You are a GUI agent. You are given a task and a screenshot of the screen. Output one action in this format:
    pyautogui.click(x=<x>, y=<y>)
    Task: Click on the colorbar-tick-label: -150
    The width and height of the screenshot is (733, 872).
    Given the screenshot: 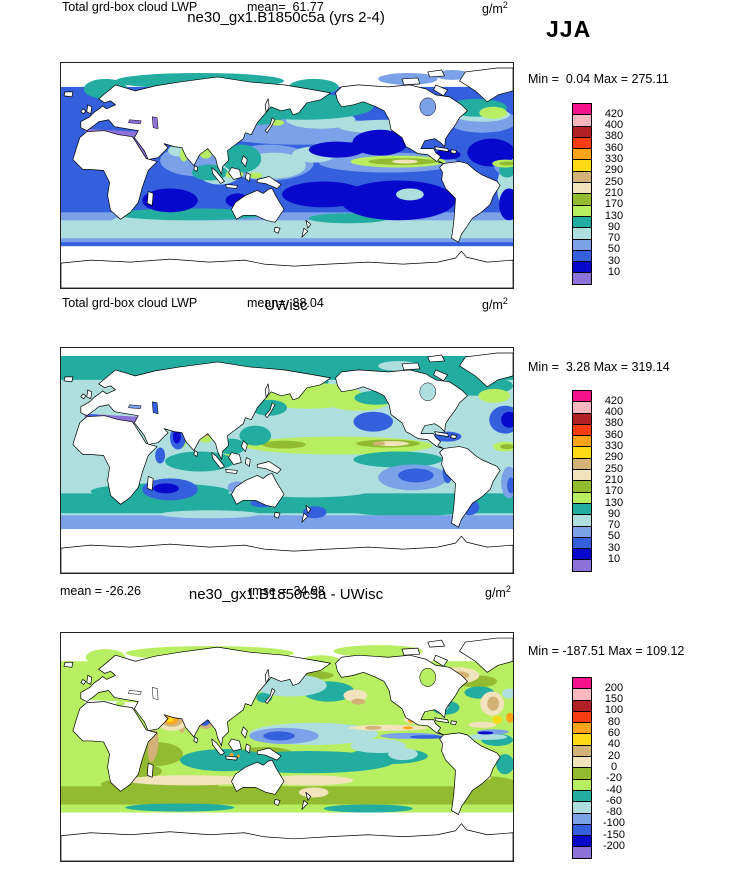 What is the action you would take?
    pyautogui.click(x=614, y=834)
    